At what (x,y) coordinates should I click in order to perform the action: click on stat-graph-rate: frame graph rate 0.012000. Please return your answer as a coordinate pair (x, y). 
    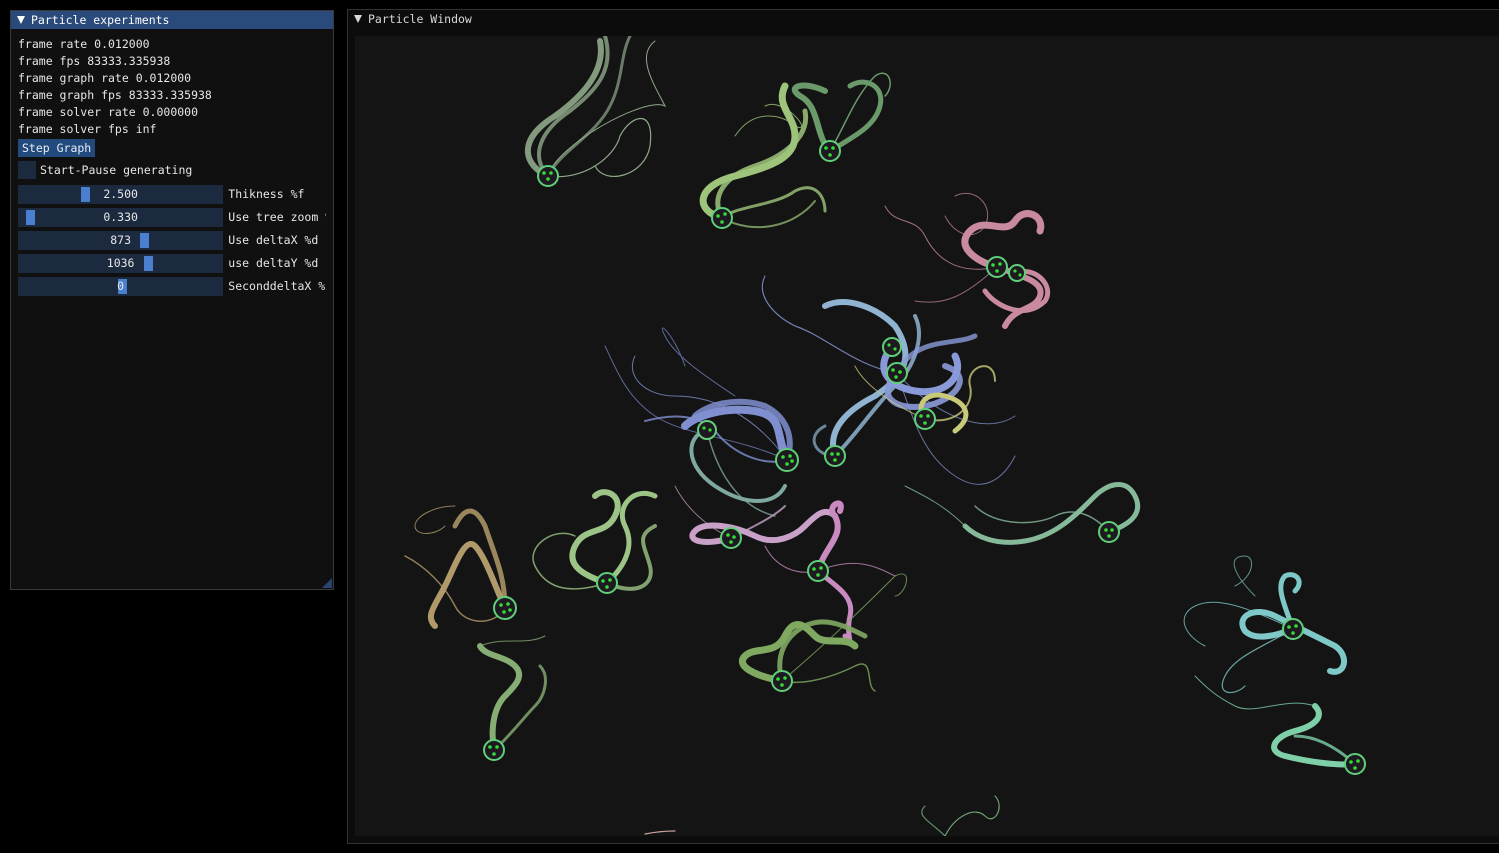
    Looking at the image, I should click on (105, 78).